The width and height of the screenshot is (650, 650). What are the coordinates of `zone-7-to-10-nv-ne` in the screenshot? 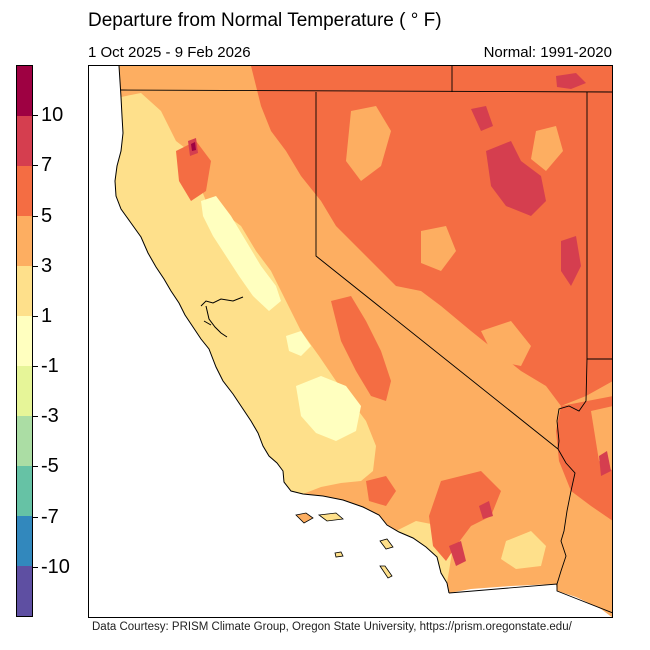 It's located at (571, 81).